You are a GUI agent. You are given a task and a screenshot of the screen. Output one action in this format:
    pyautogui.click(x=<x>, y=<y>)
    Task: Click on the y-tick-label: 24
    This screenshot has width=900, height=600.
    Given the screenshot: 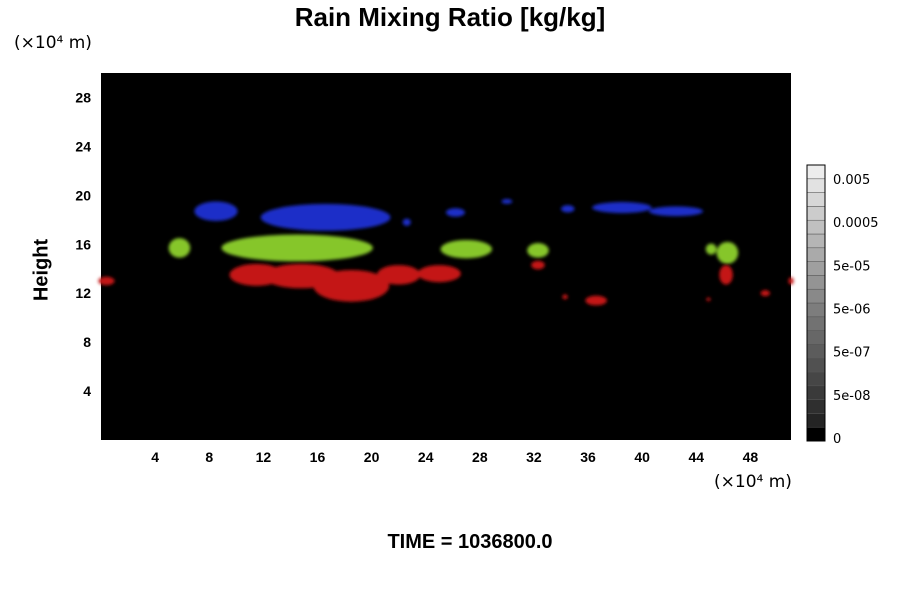 What is the action you would take?
    pyautogui.click(x=83, y=146)
    